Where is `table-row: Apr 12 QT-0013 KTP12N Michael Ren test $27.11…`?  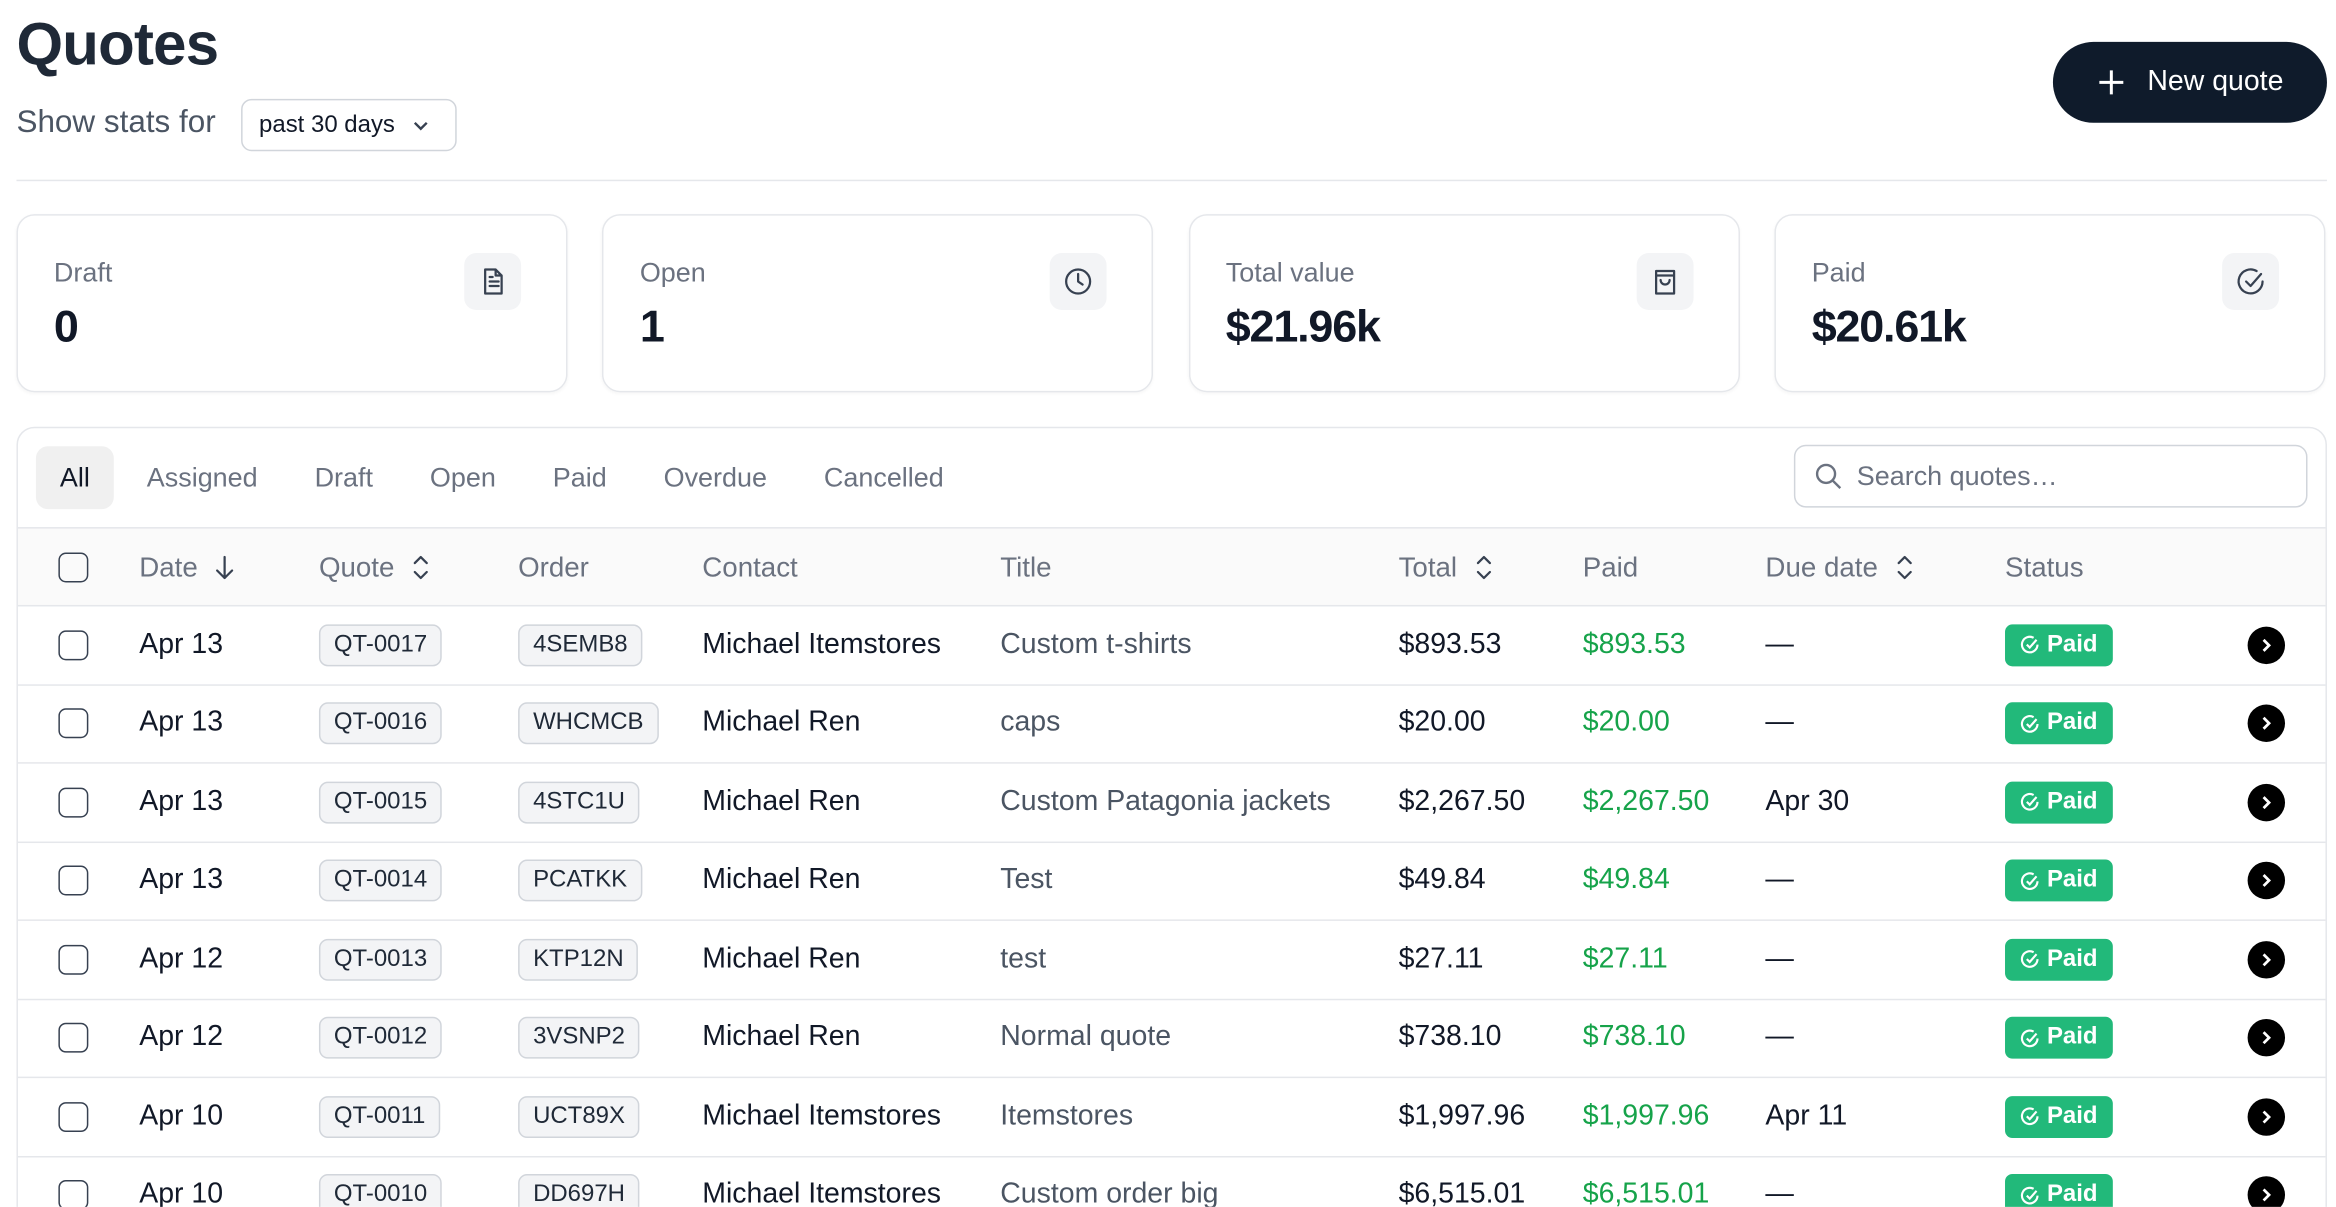
table-row: Apr 12 QT-0013 KTP12N Michael Ren test $27.11… is located at coordinates (1171, 960).